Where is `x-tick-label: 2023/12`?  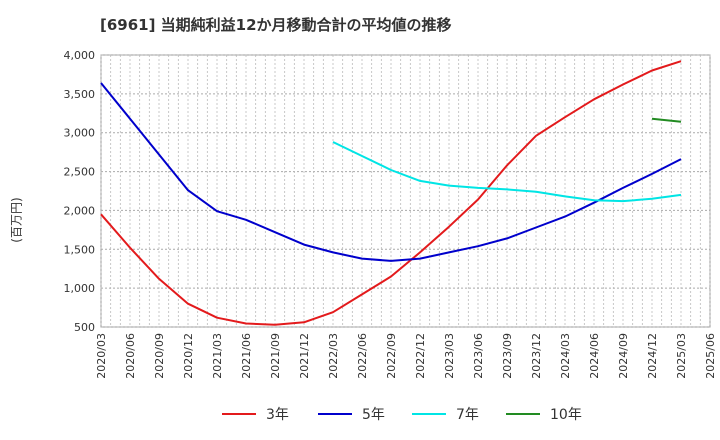 x-tick-label: 2023/12 is located at coordinates (536, 356).